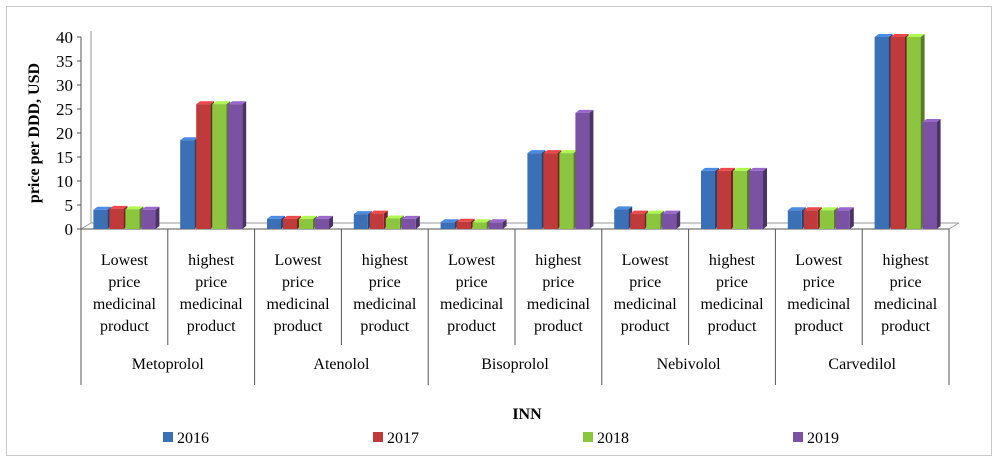 The image size is (1000, 464). Describe the element at coordinates (798, 437) in the screenshot. I see `legend-swatch-2019` at that location.